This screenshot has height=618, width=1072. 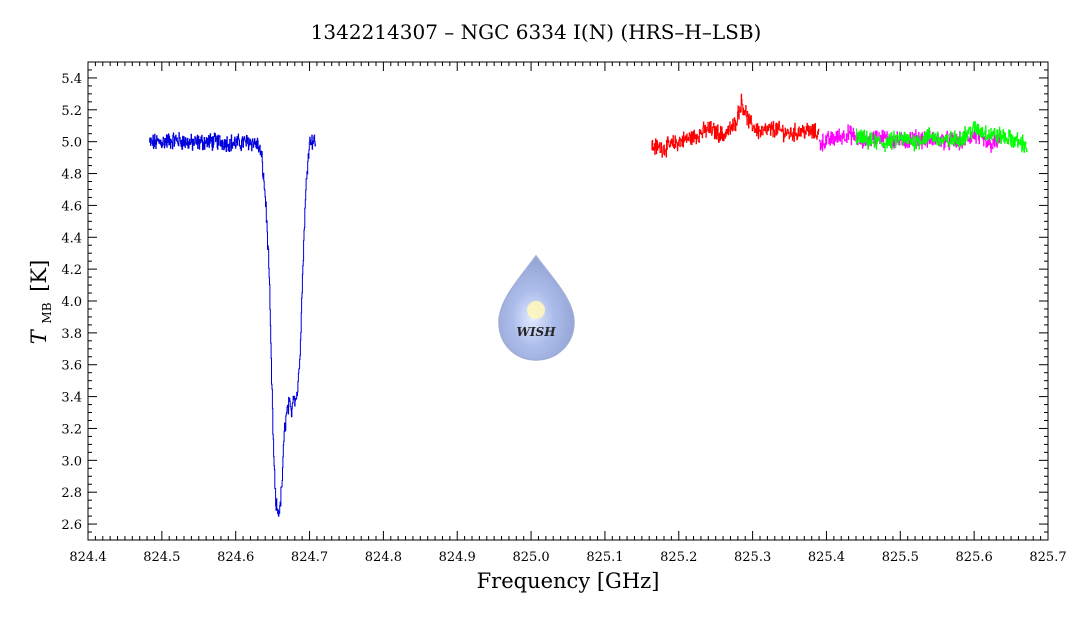 What do you see at coordinates (71, 238) in the screenshot?
I see `y-tick-label: 4.4` at bounding box center [71, 238].